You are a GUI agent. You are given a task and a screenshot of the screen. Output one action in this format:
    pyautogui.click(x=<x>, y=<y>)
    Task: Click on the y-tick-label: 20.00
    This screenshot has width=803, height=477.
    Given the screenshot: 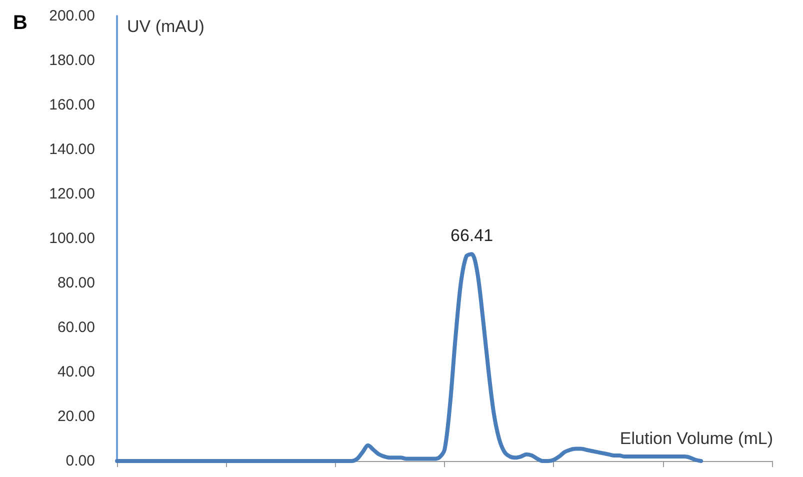 What is the action you would take?
    pyautogui.click(x=76, y=416)
    